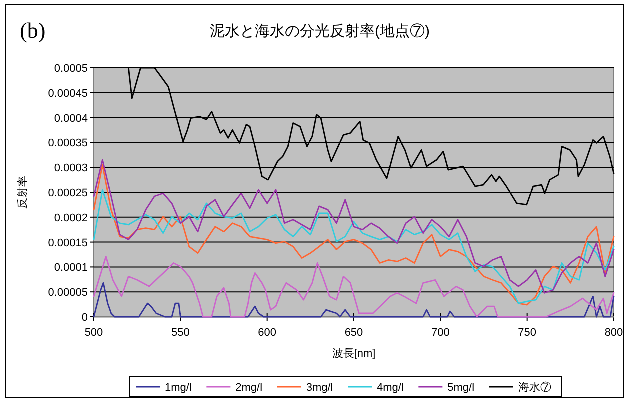 This screenshot has width=630, height=401. I want to click on legend-label: 5mg/l, so click(461, 388).